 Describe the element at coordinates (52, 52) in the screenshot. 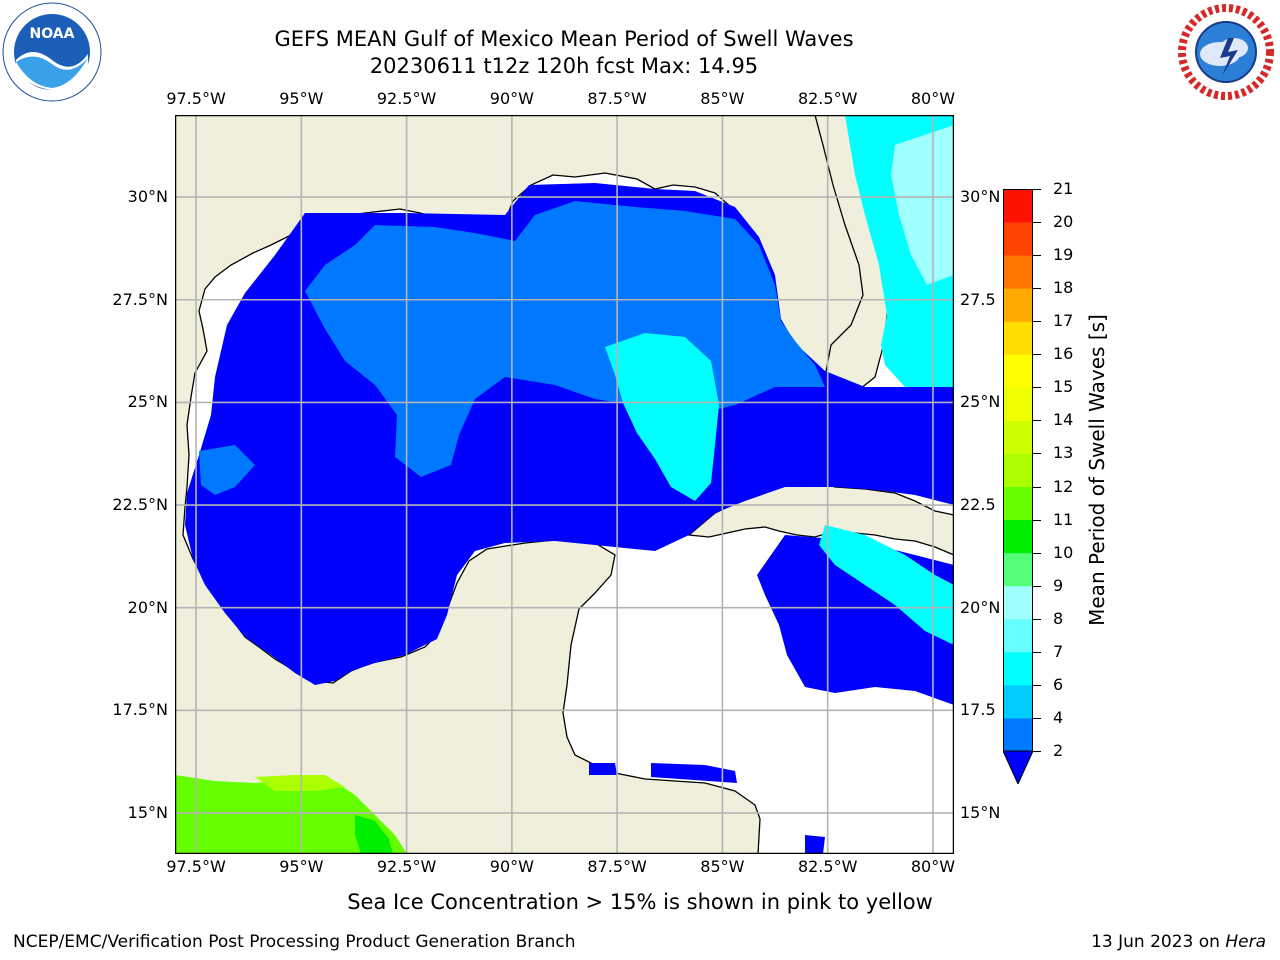

I see `noaa-logo: NOAA` at that location.